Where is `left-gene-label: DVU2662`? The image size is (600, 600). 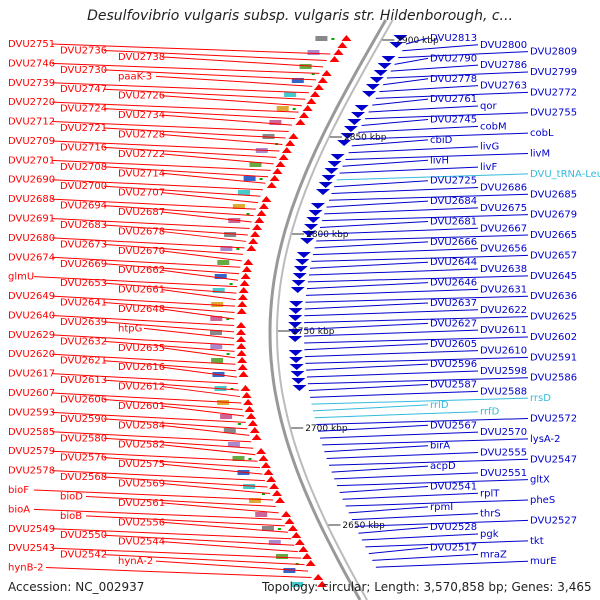
left-gene-label: DVU2662 is located at coordinates (141, 270).